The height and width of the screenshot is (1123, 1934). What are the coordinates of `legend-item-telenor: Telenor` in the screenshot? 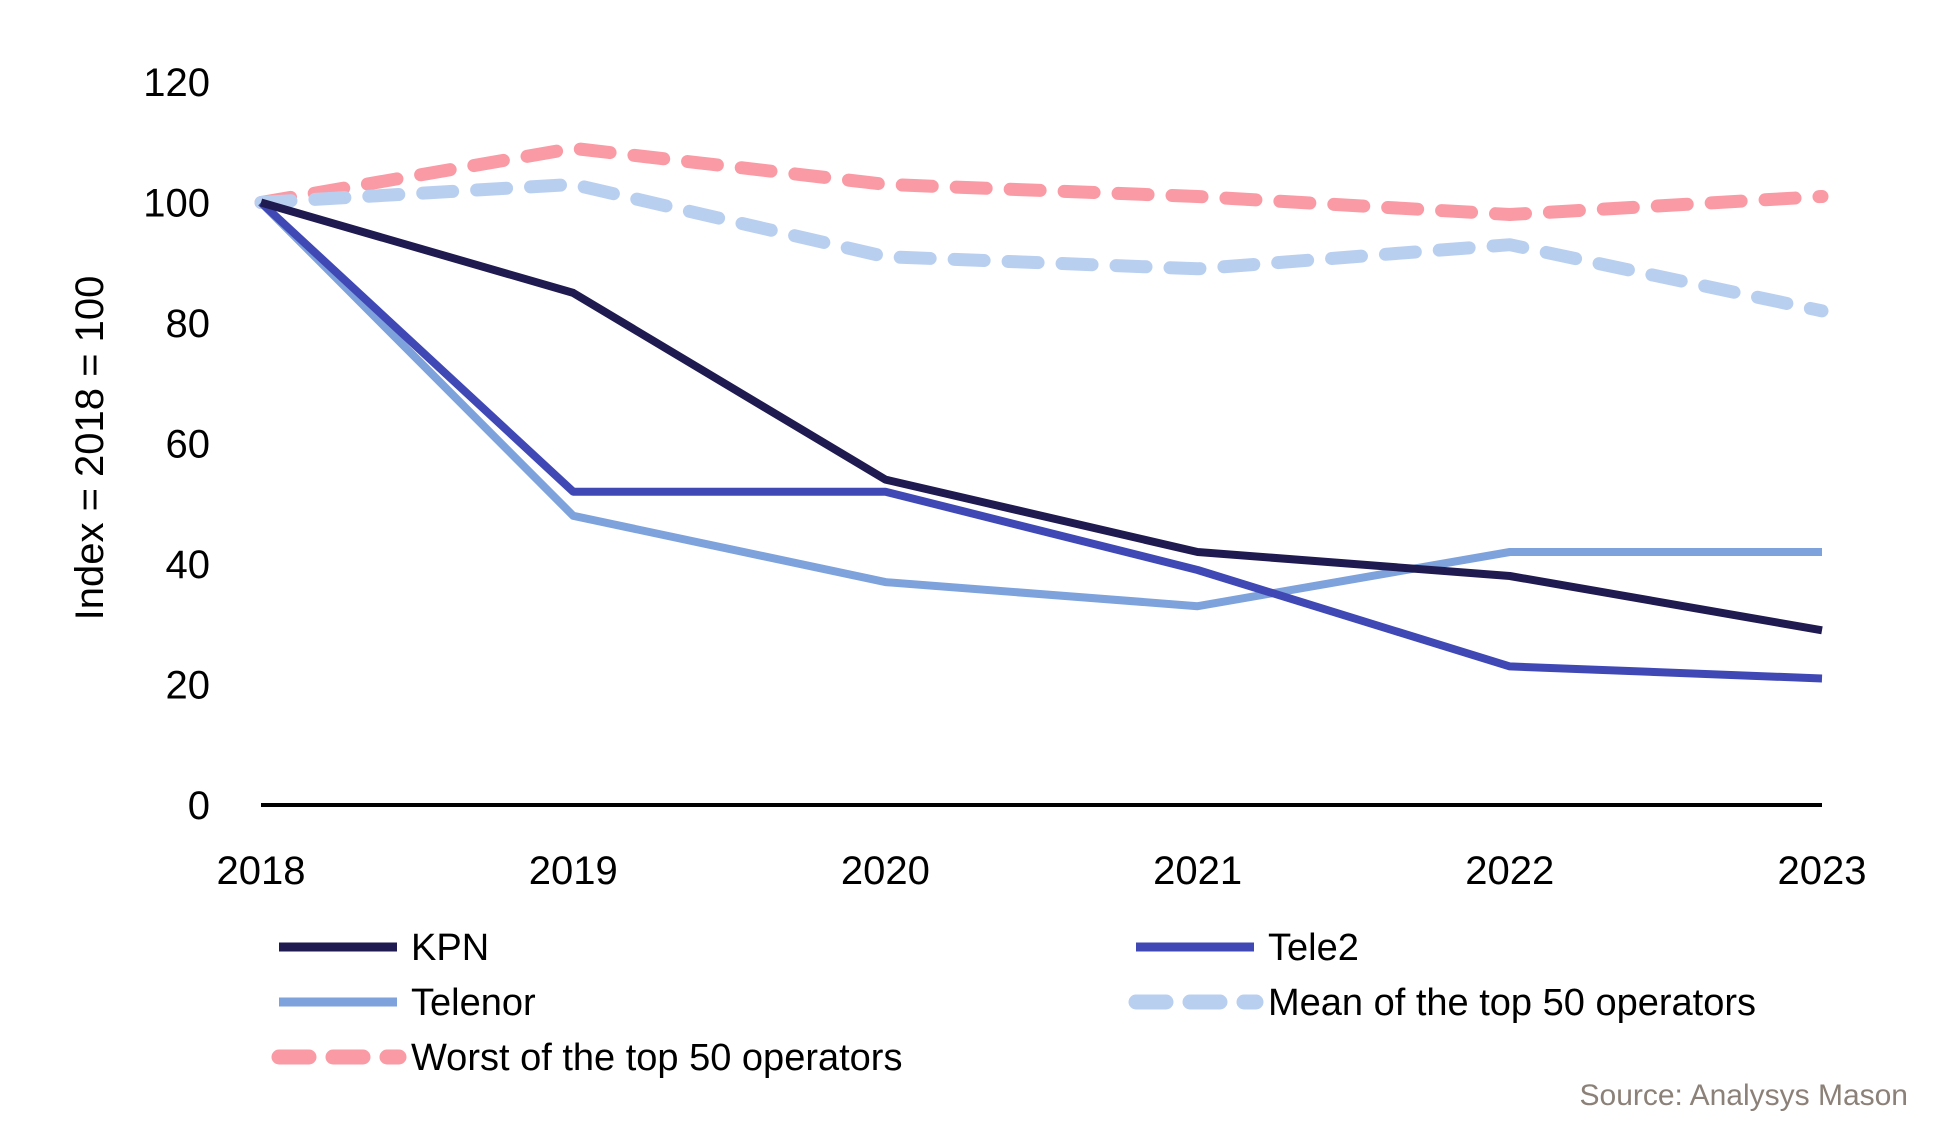 It's located at (407, 1003).